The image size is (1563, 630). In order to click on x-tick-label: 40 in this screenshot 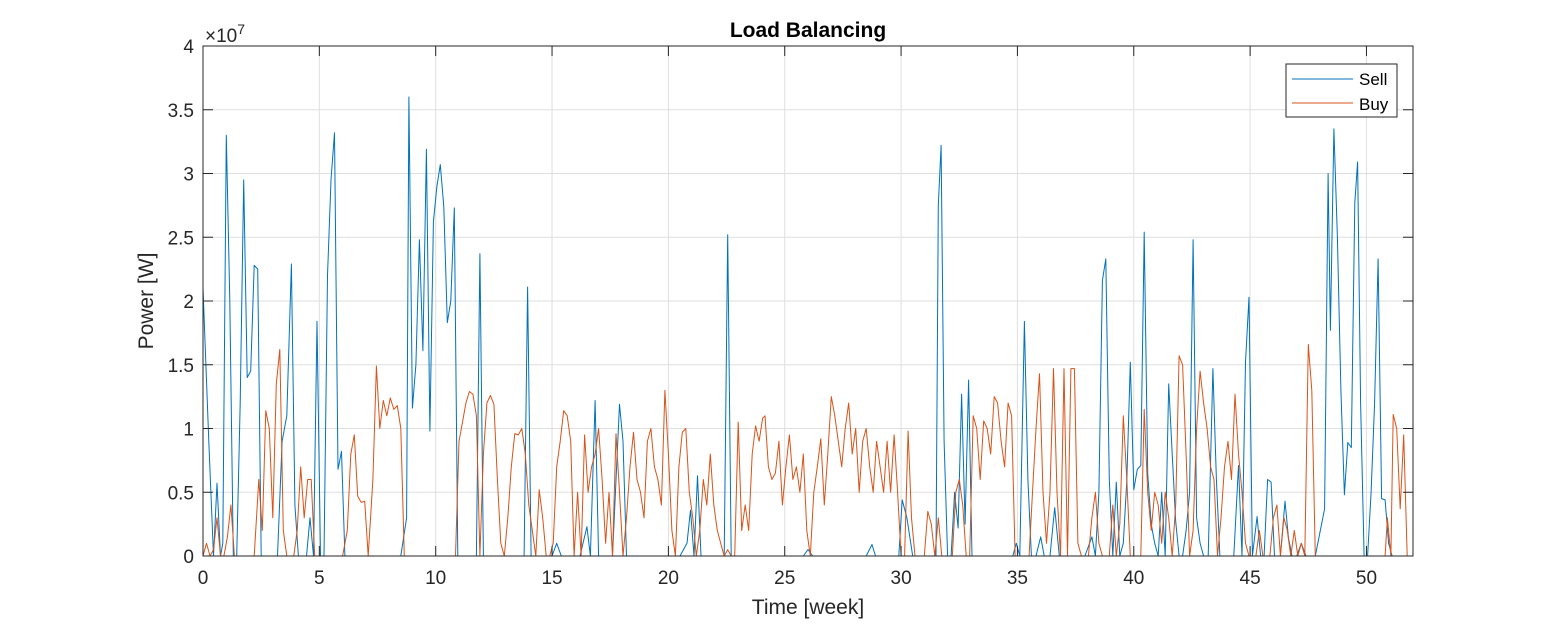, I will do `click(1133, 578)`.